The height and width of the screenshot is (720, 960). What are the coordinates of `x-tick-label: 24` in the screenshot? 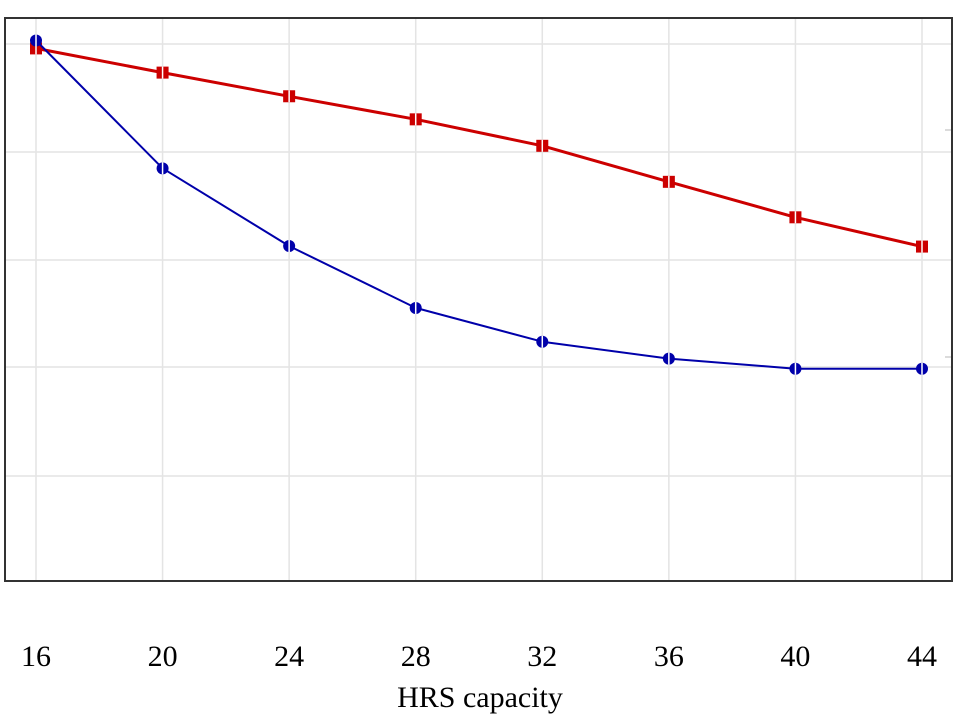 It's located at (289, 656).